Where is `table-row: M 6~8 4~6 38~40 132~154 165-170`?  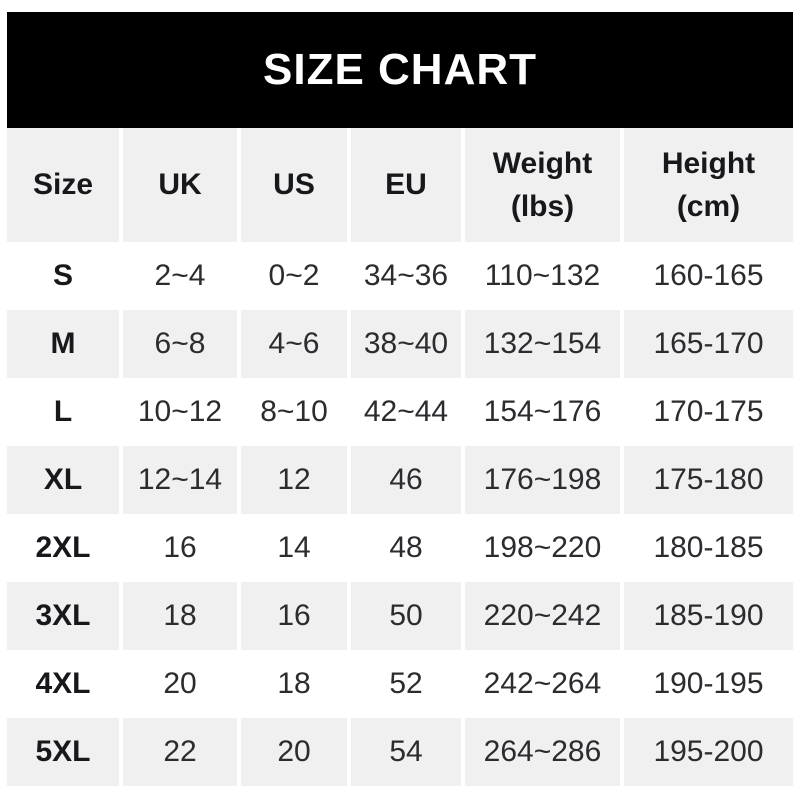
table-row: M 6~8 4~6 38~40 132~154 165-170 is located at coordinates (400, 344).